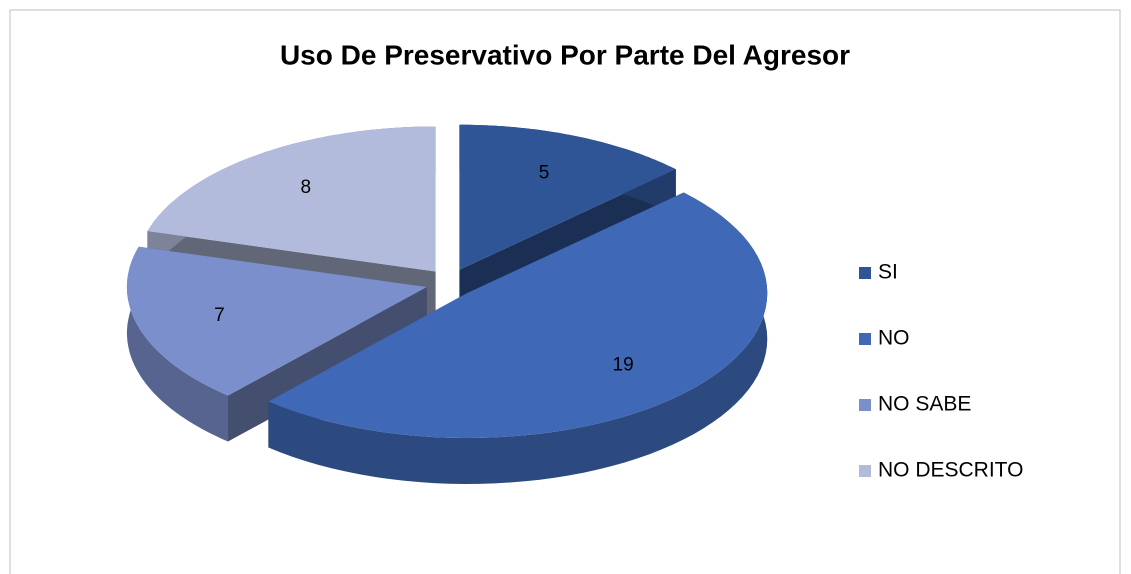 This screenshot has height=574, width=1131. What do you see at coordinates (177, 344) in the screenshot?
I see `slice-wall` at bounding box center [177, 344].